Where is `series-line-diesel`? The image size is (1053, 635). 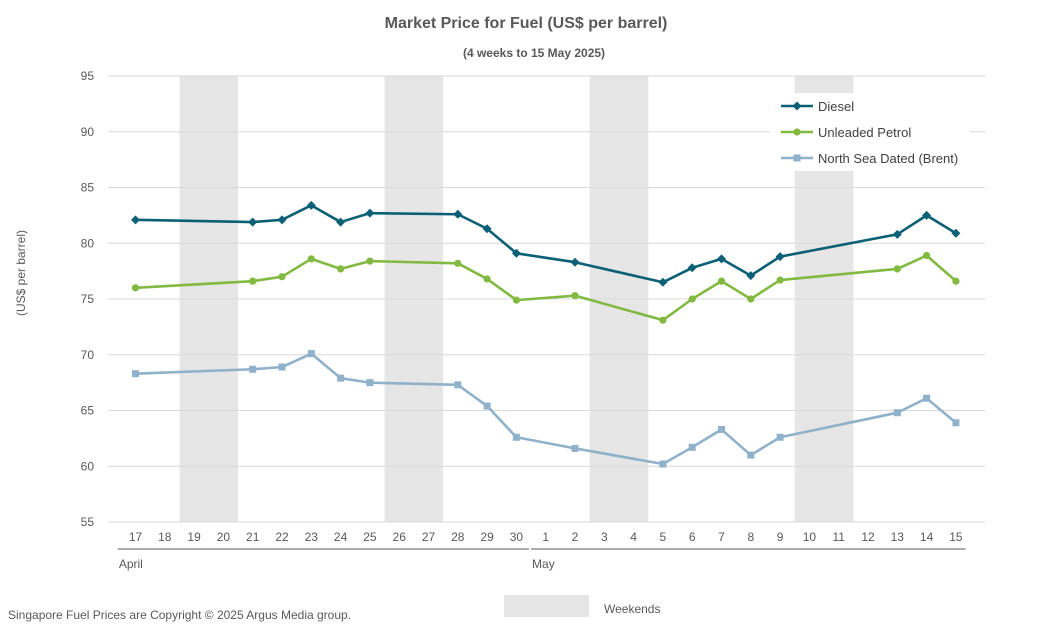 series-line-diesel is located at coordinates (546, 244).